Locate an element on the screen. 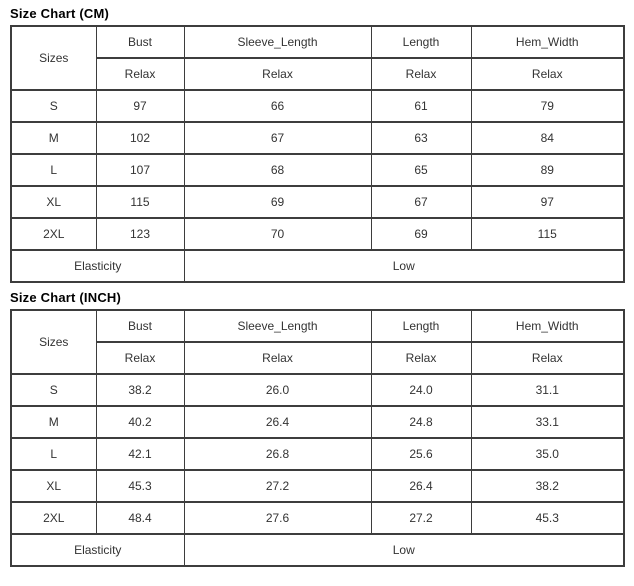 Image resolution: width=634 pixels, height=586 pixels. measurement-cell: 42.1 is located at coordinates (140, 454).